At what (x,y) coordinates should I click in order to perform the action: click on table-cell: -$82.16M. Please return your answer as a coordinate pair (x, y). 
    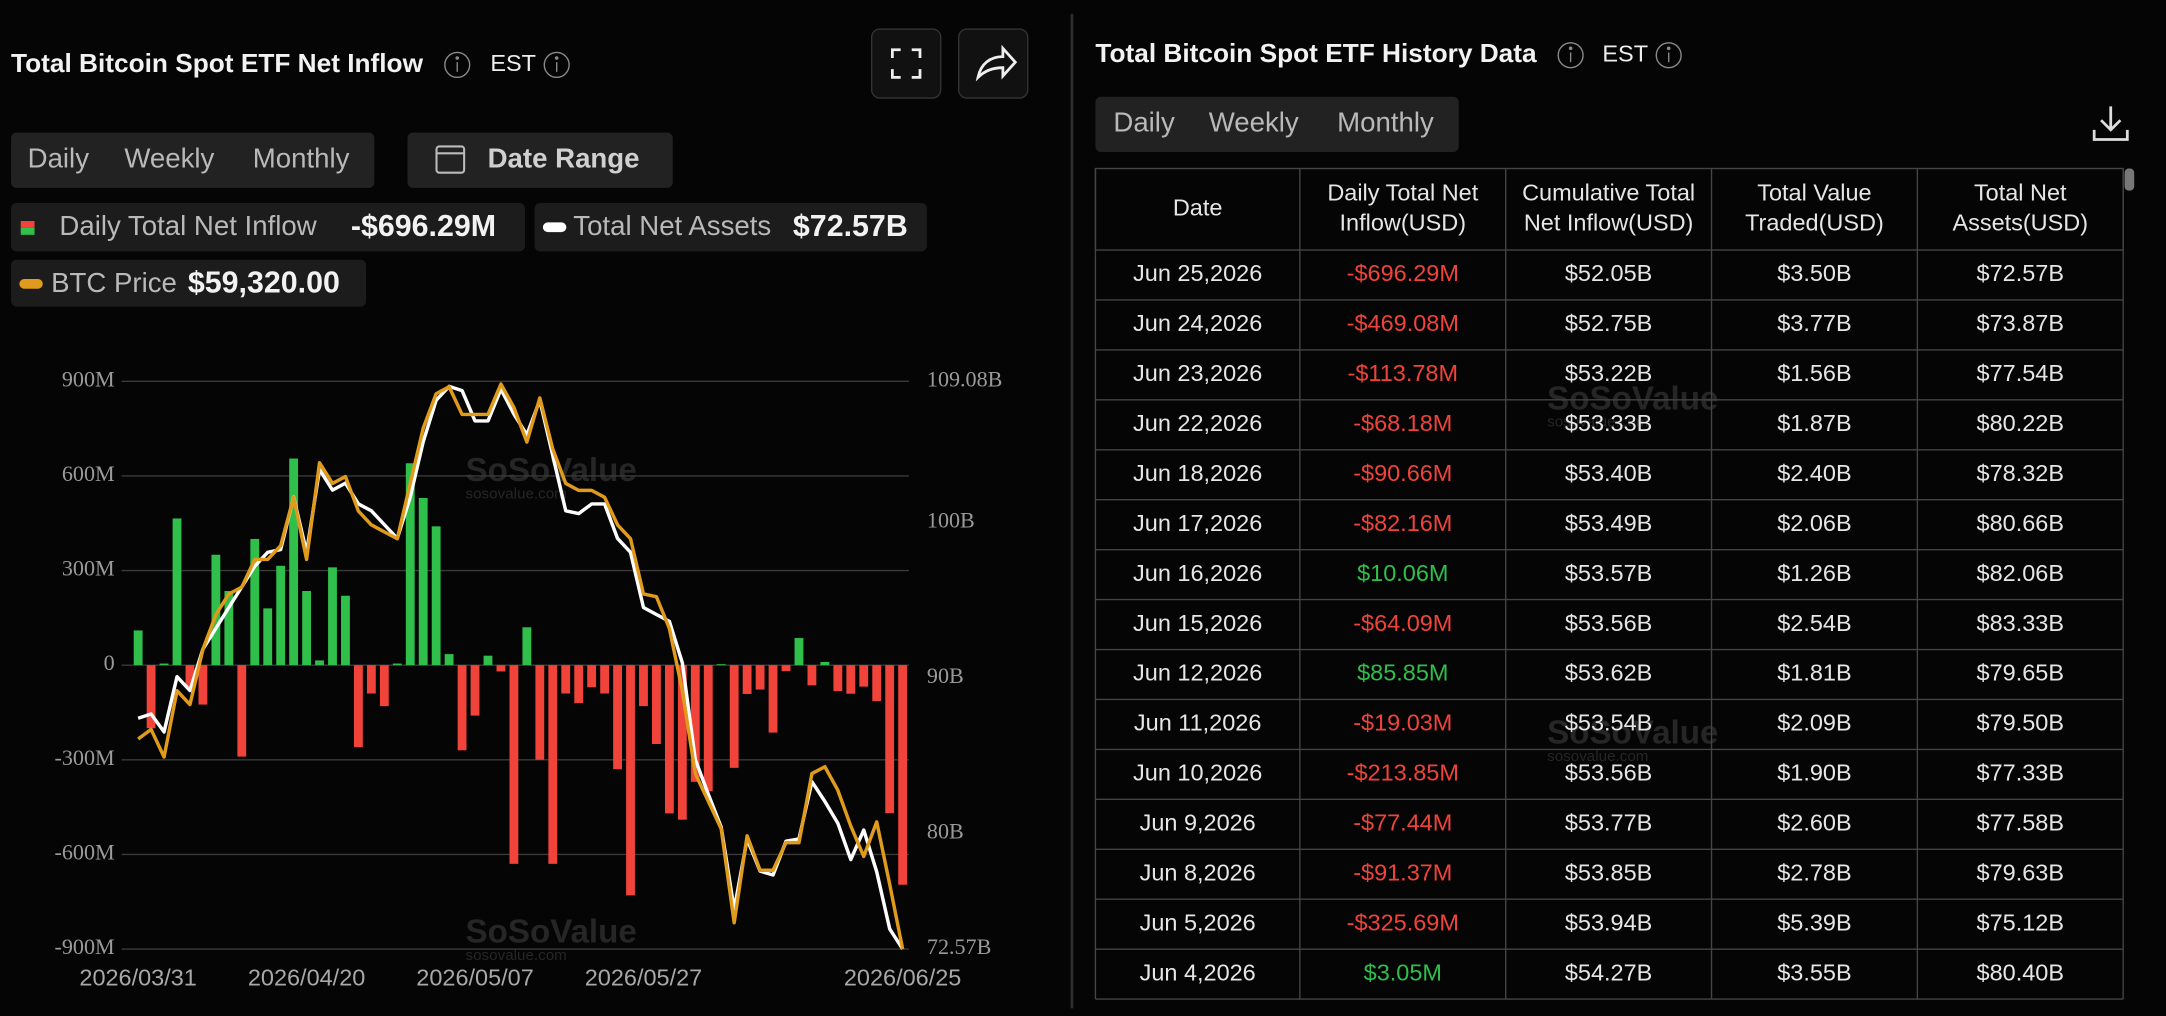
    Looking at the image, I should click on (1402, 523).